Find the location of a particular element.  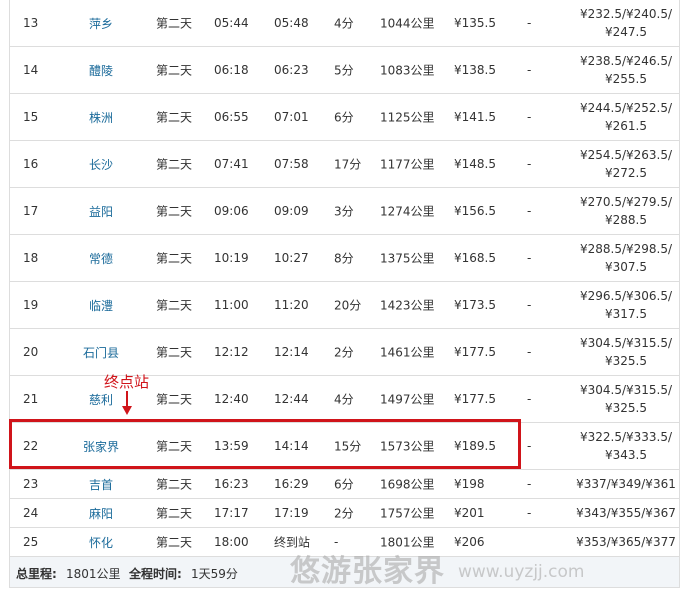

distance: 1801公里 is located at coordinates (407, 542).